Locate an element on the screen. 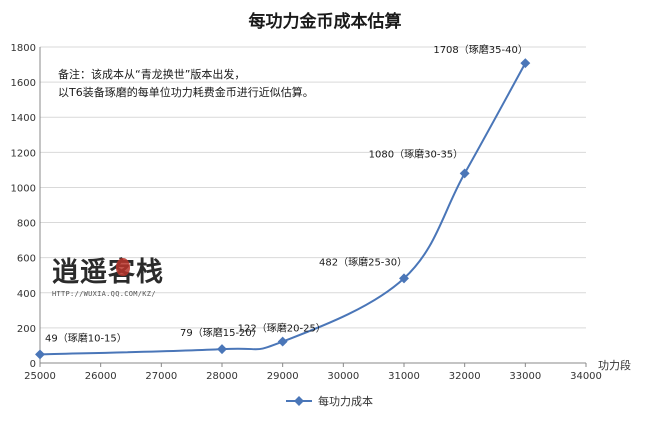  x-tick-label: 31000 is located at coordinates (404, 376).